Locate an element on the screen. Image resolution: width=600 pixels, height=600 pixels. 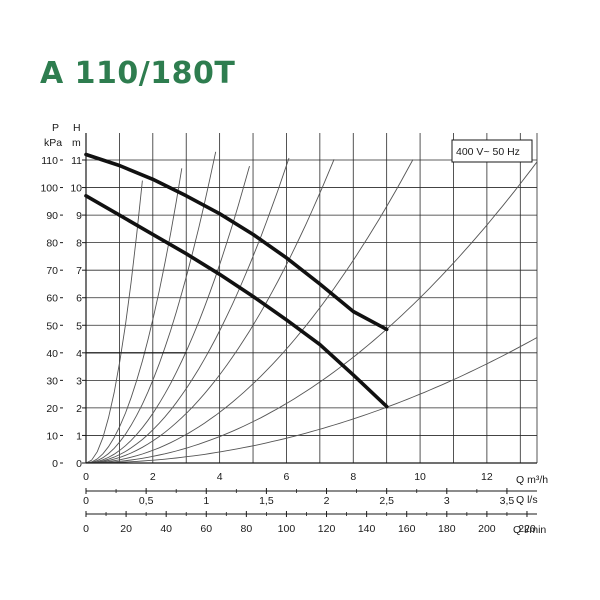
lmin-tick-label: 140 is located at coordinates (367, 529).